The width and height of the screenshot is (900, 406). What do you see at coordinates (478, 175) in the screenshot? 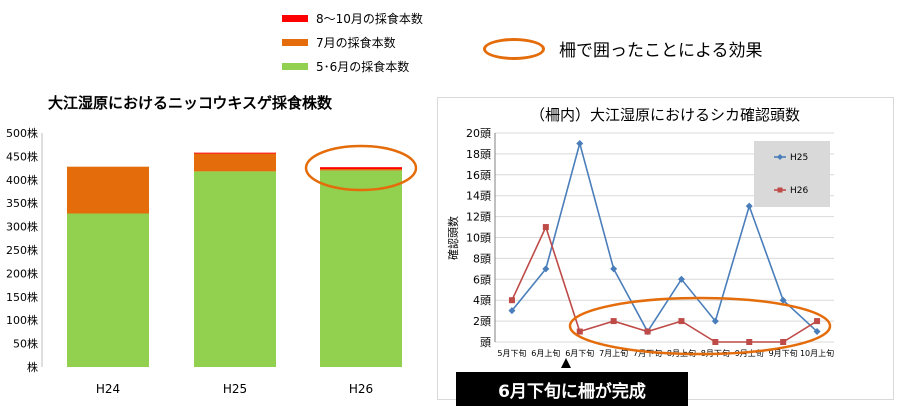
I see `line-y-tick-label: 16頭` at bounding box center [478, 175].